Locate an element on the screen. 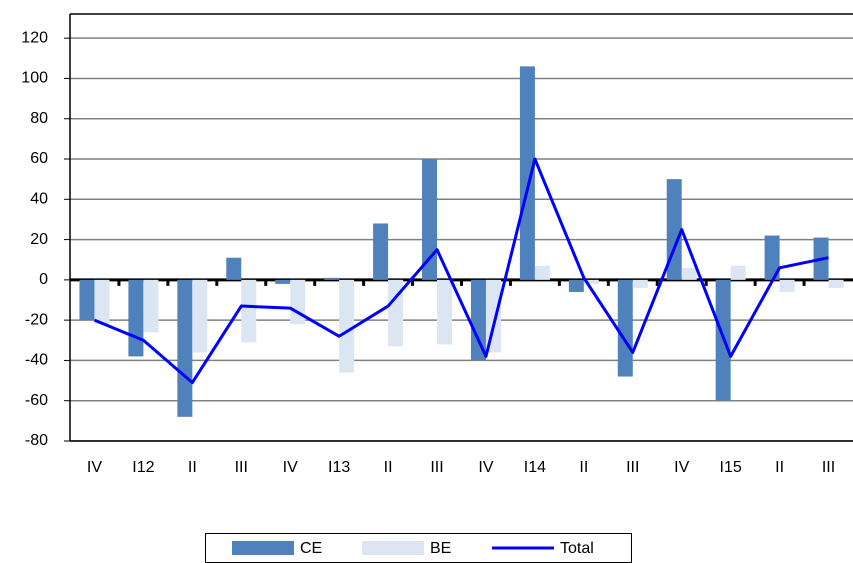 The image size is (853, 563). x-tick-label: I14 is located at coordinates (535, 467).